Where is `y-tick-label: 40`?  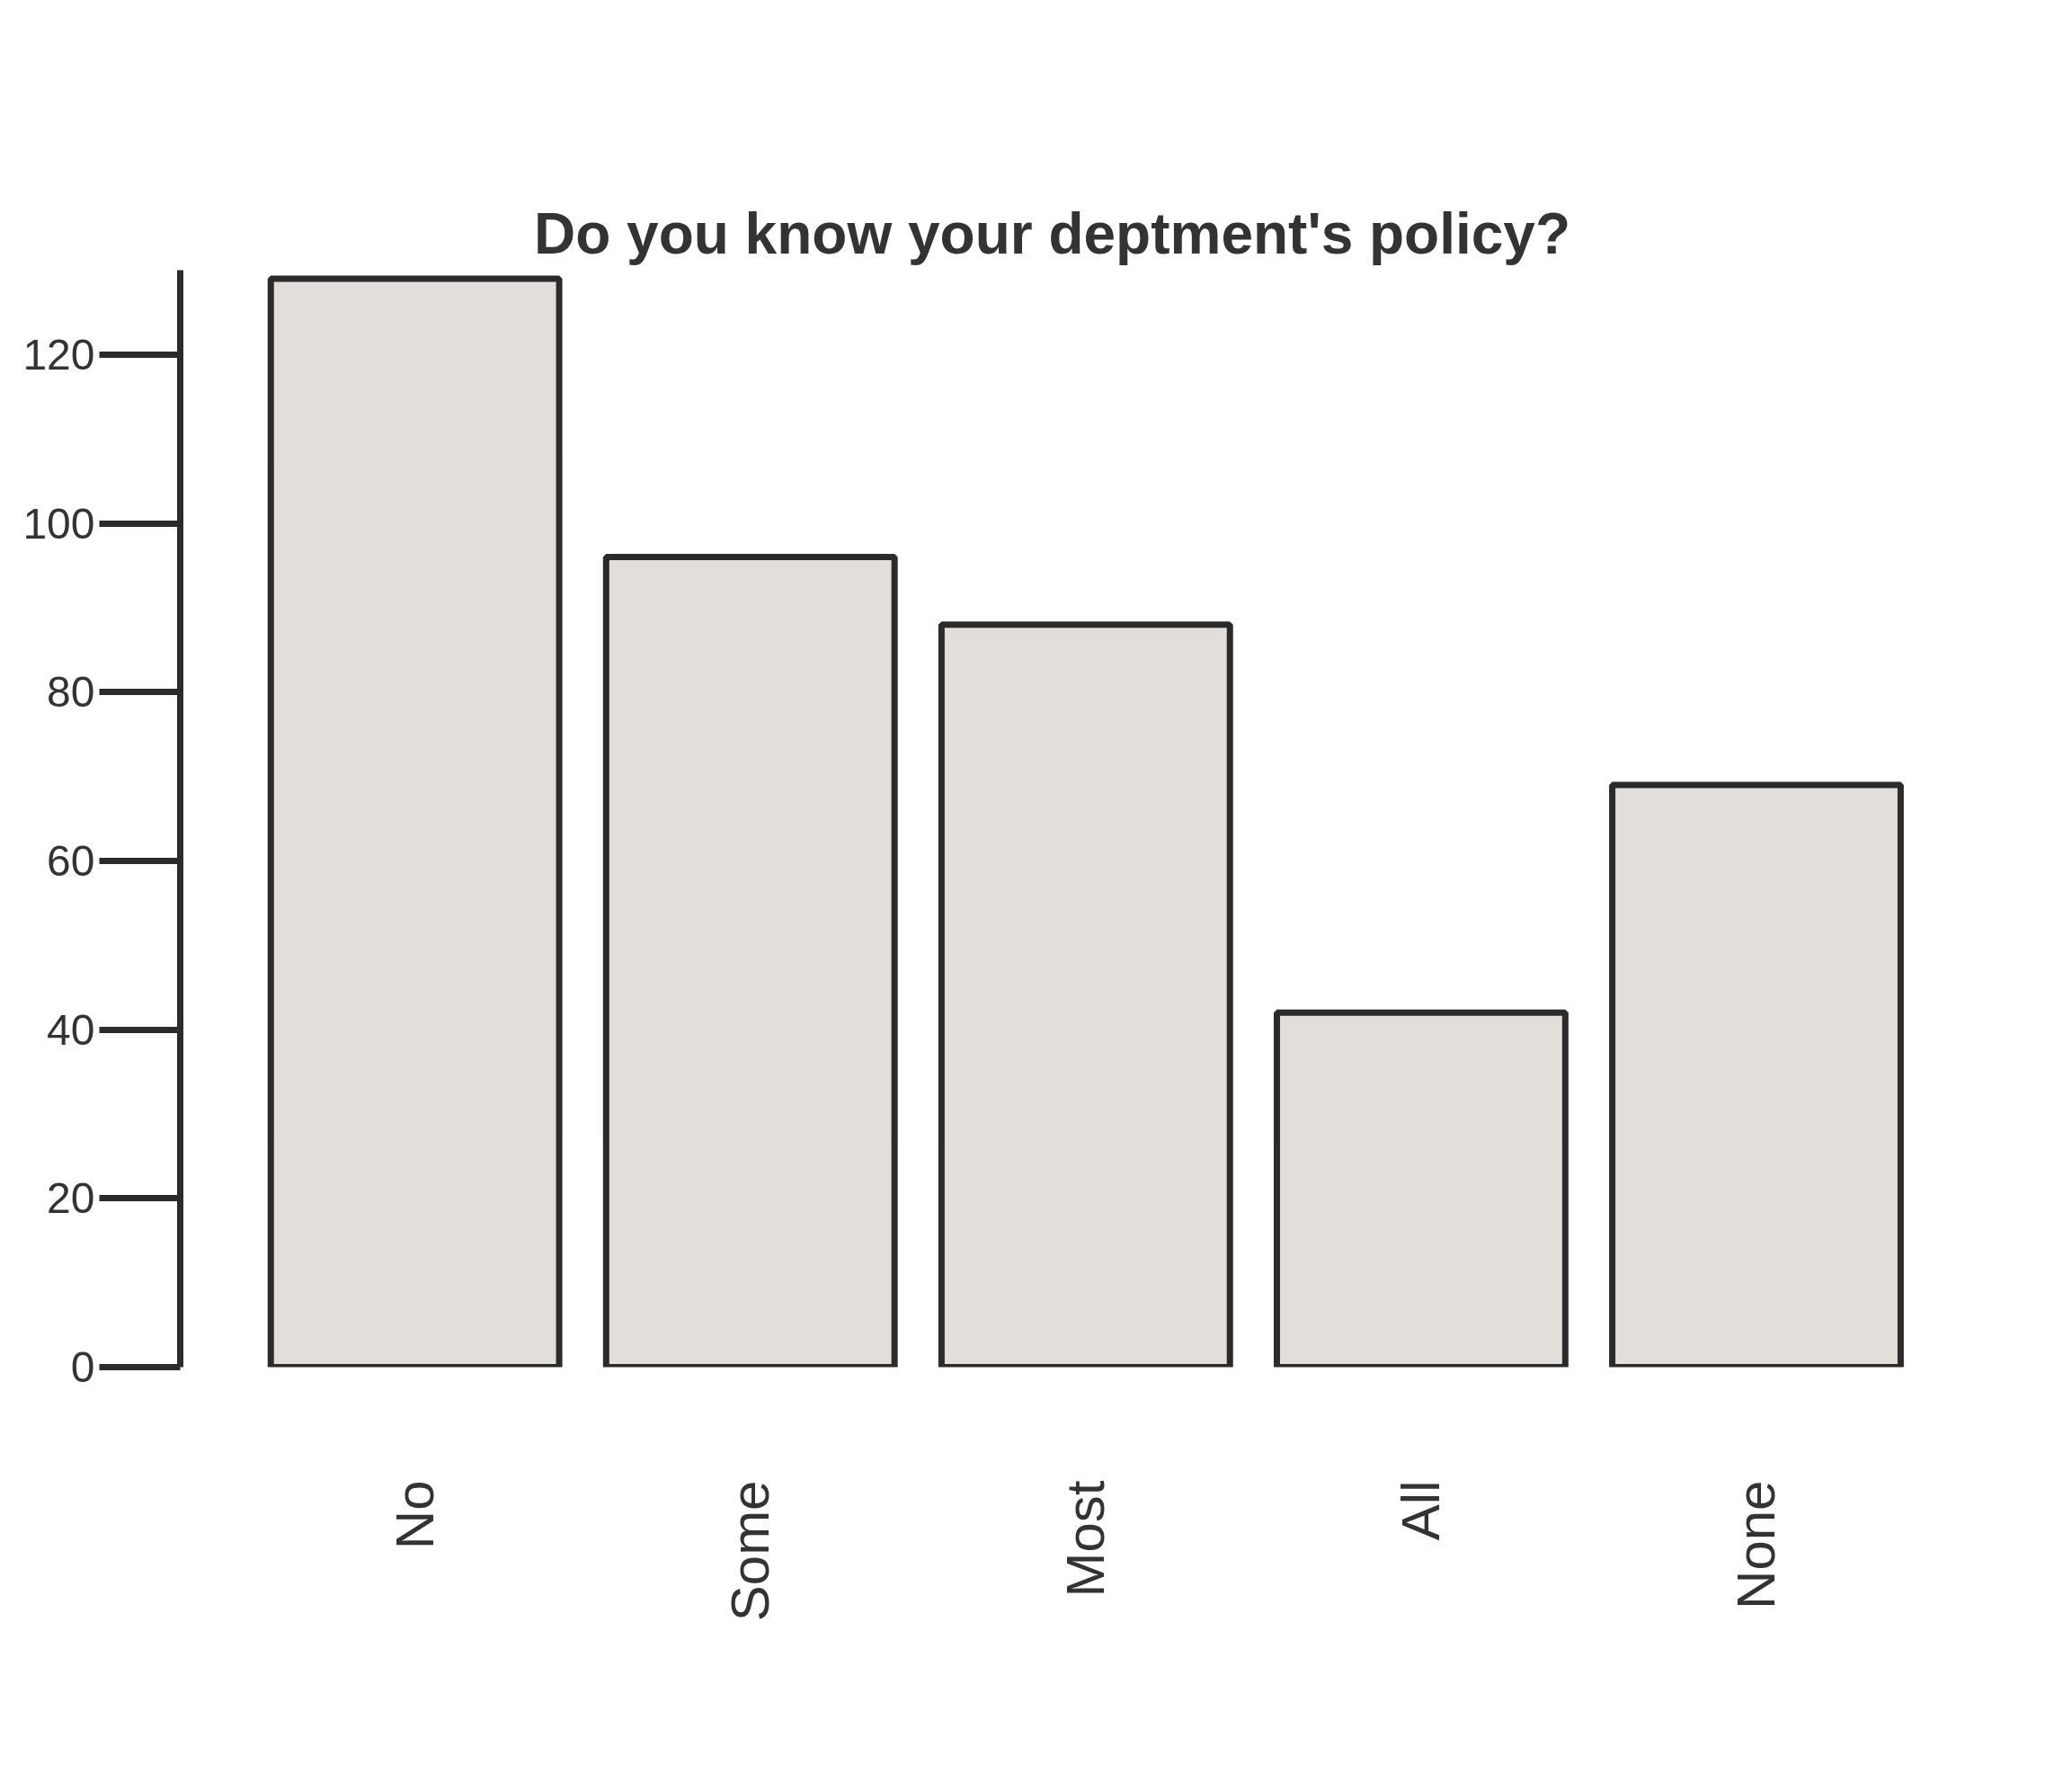 y-tick-label: 40 is located at coordinates (71, 1029).